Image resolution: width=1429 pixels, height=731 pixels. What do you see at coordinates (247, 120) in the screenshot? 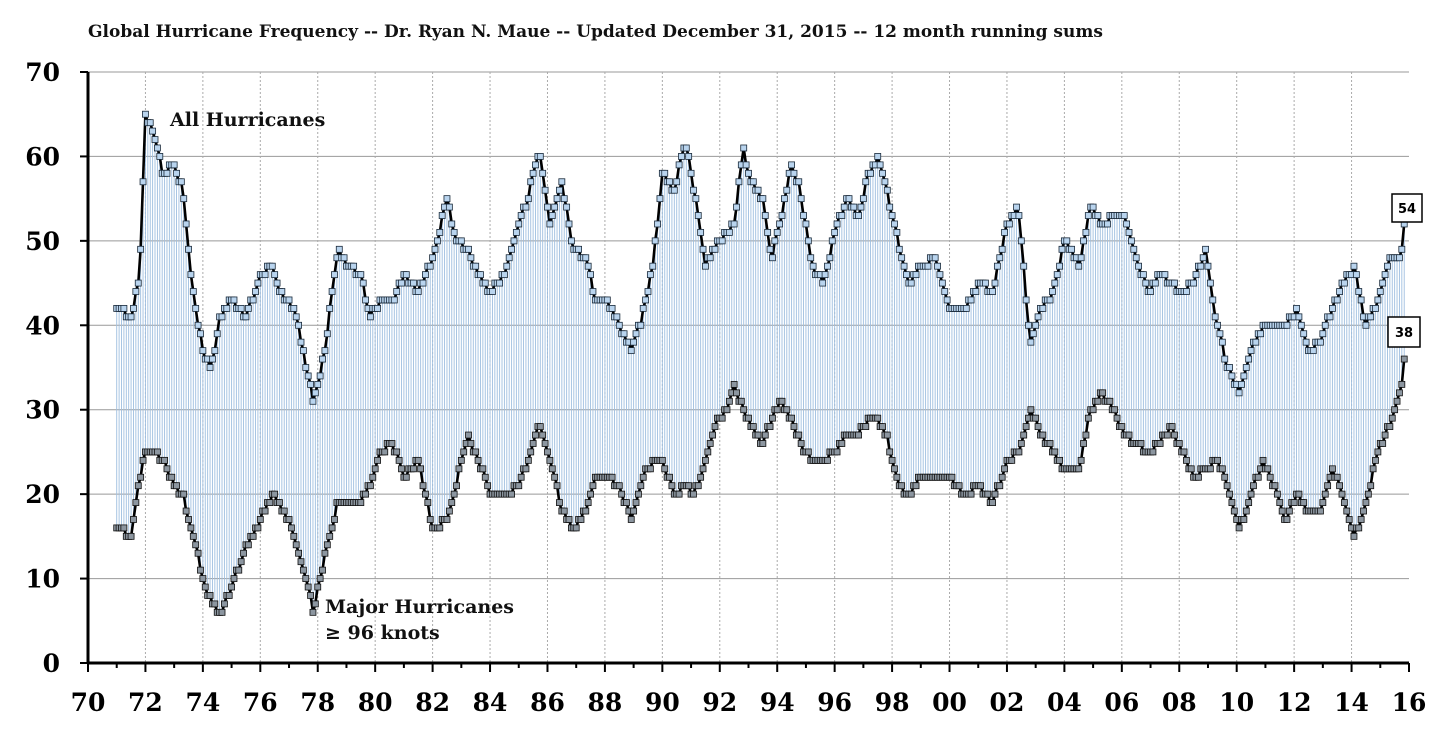
I see `all-hurricanes-label: All Hurricanes` at bounding box center [247, 120].